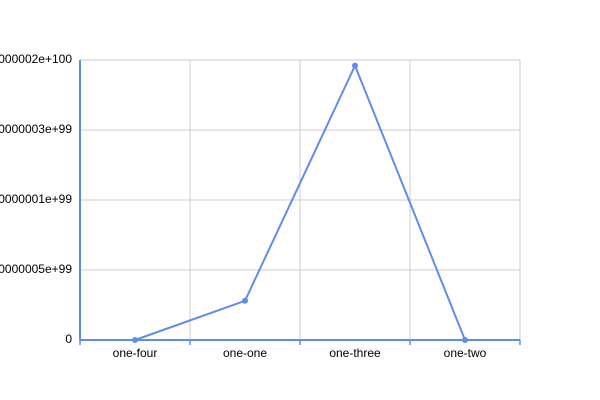 The image size is (600, 400). I want to click on y-tick-label: 0000003e+99, so click(36, 129).